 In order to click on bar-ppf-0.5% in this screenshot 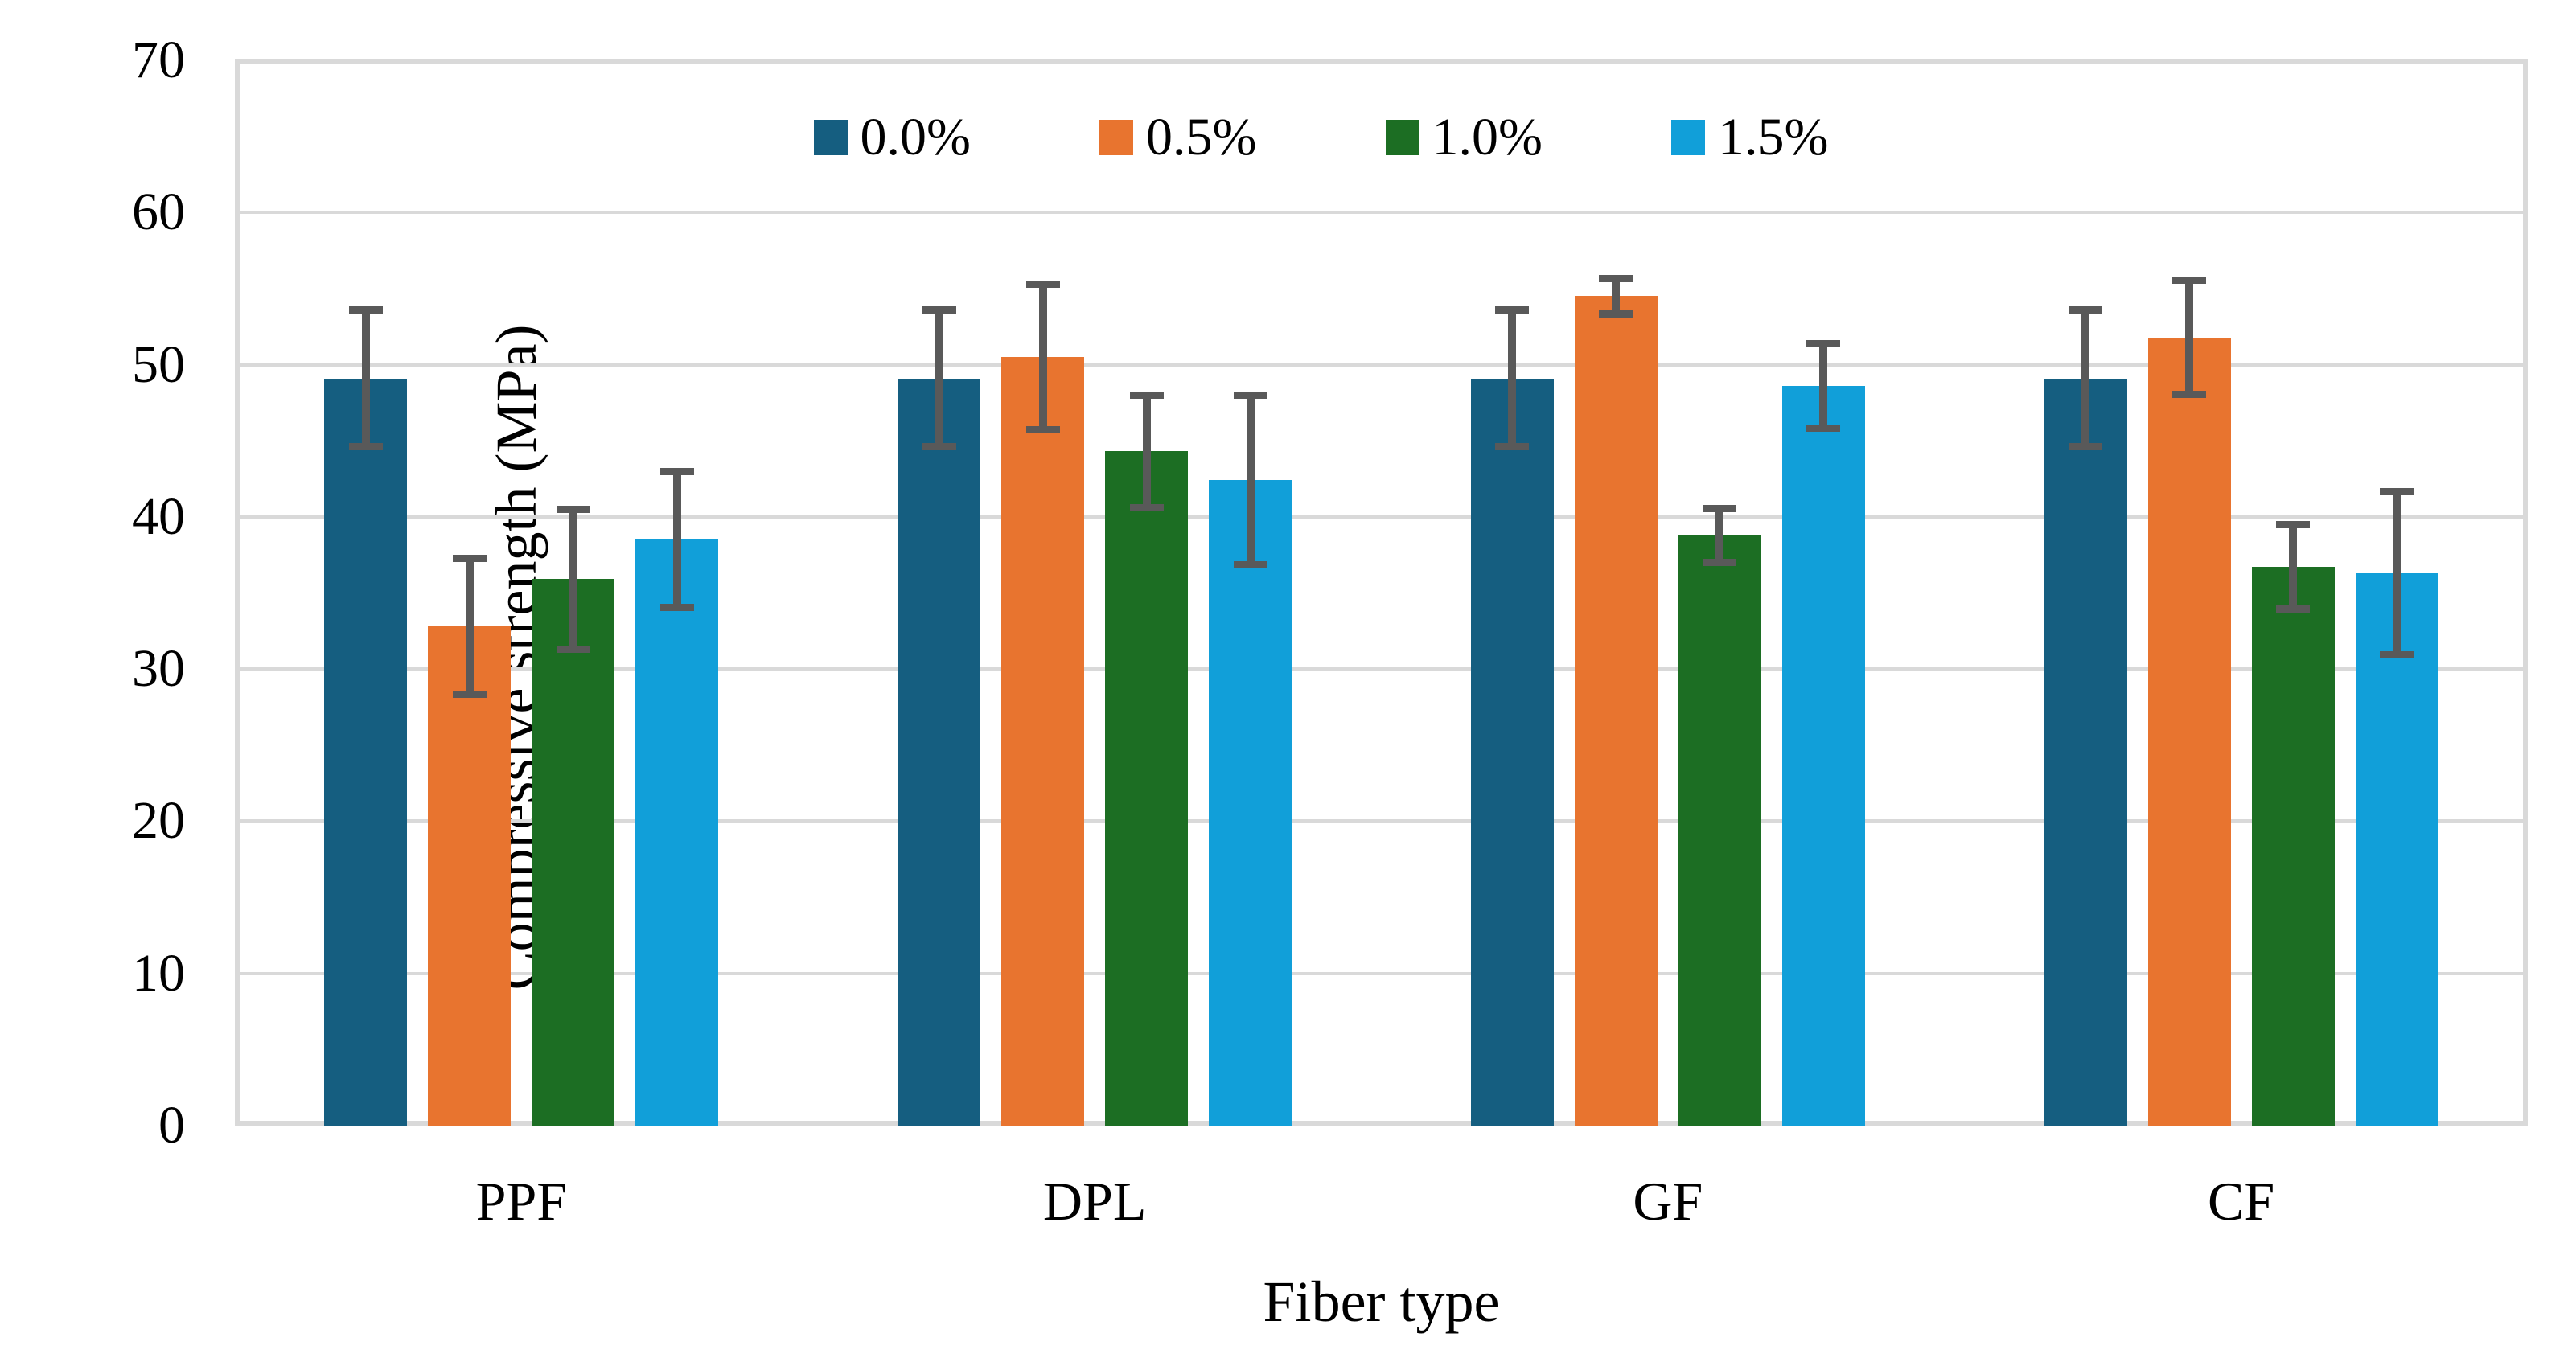, I will do `click(470, 876)`.